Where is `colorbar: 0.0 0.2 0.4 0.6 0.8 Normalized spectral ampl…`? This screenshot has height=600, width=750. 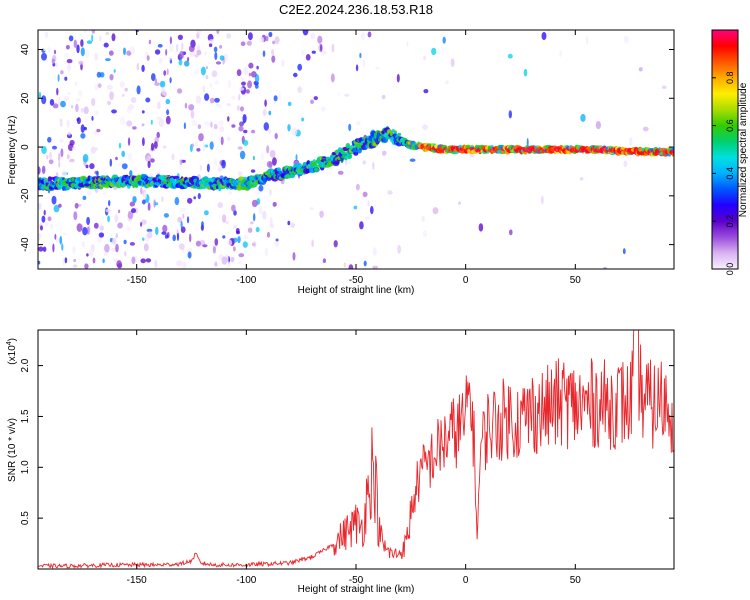 colorbar: 0.0 0.2 0.4 0.6 0.8 Normalized spectral ampl… is located at coordinates (730, 152).